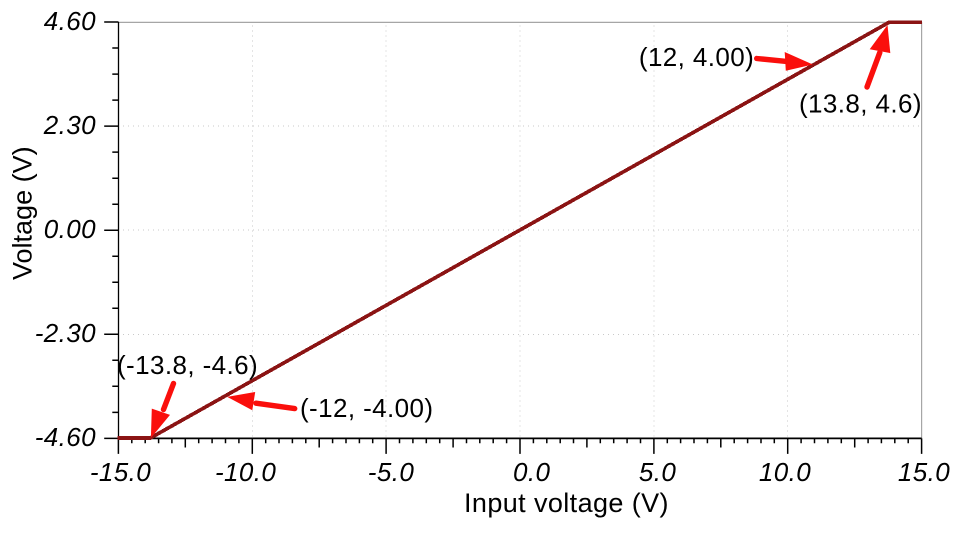 The image size is (961, 539). Describe the element at coordinates (657, 472) in the screenshot. I see `svg-text: 5.0` at that location.